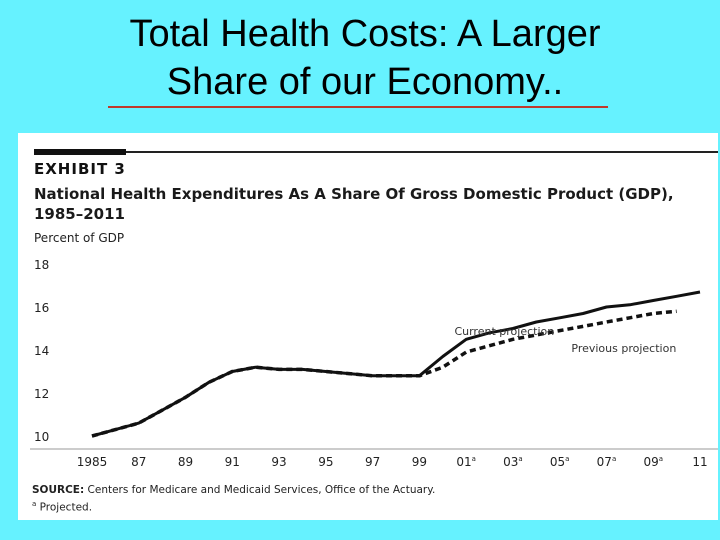  I want to click on x-tick-label: 87, so click(138, 462).